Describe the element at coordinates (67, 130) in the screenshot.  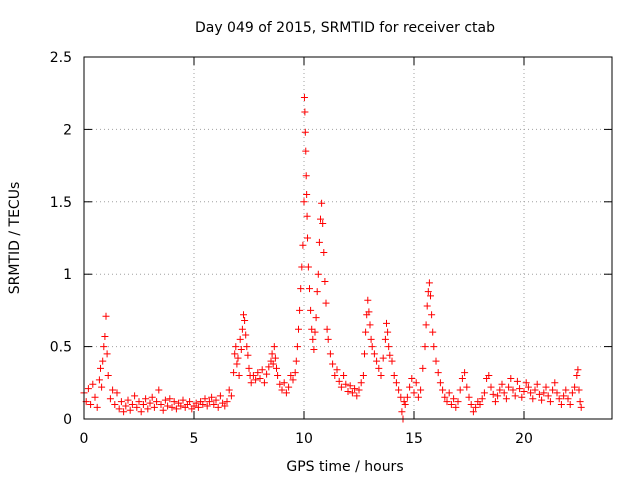
I see `y-tick-label: 2` at that location.